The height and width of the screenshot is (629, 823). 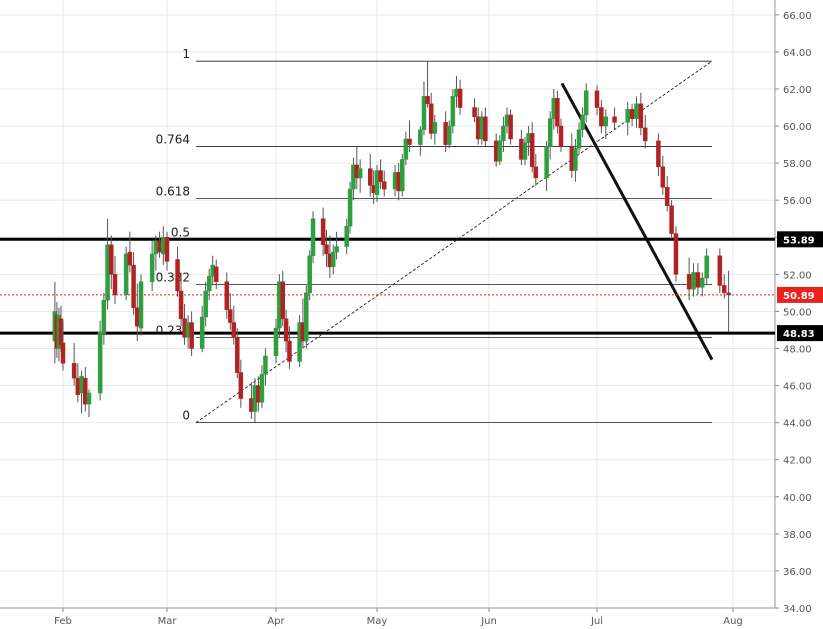 What do you see at coordinates (797, 498) in the screenshot?
I see `y-tick-label: 40.00` at bounding box center [797, 498].